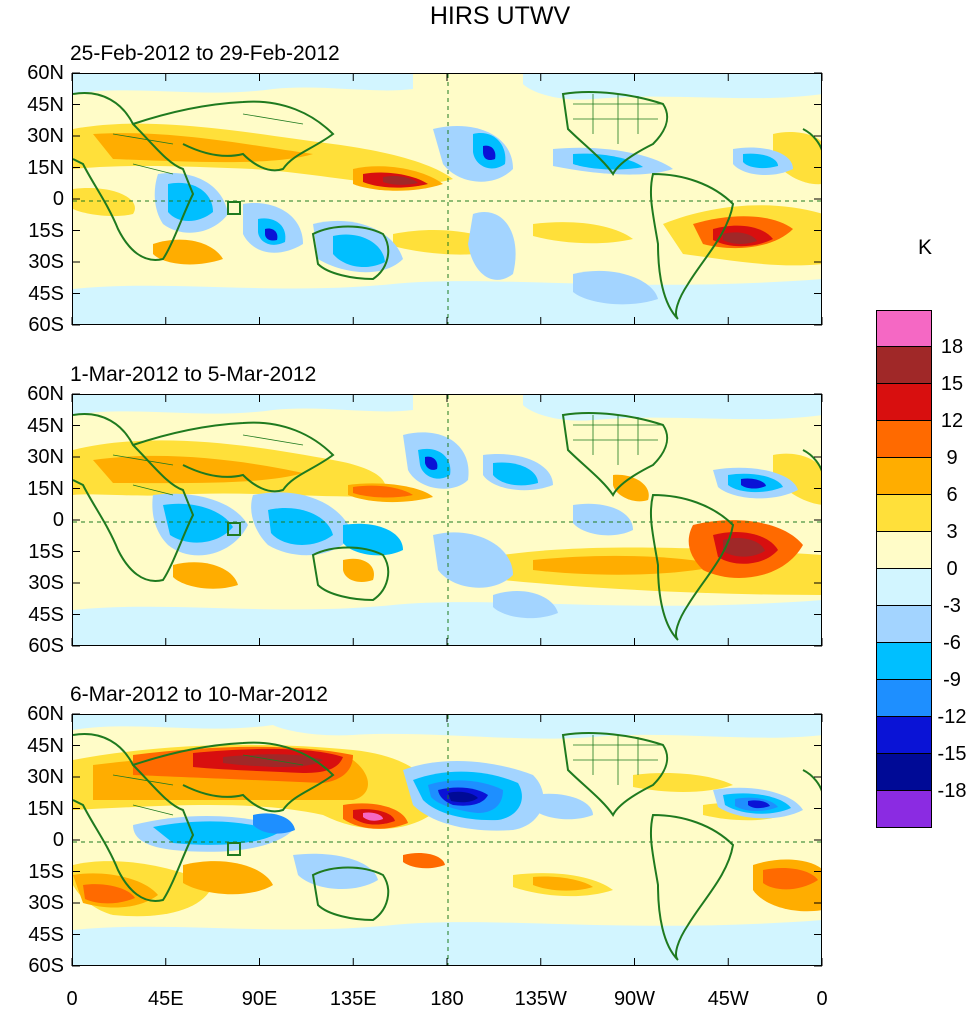 The width and height of the screenshot is (980, 1014). Describe the element at coordinates (925, 247) in the screenshot. I see `colorbar-unit: K` at that location.